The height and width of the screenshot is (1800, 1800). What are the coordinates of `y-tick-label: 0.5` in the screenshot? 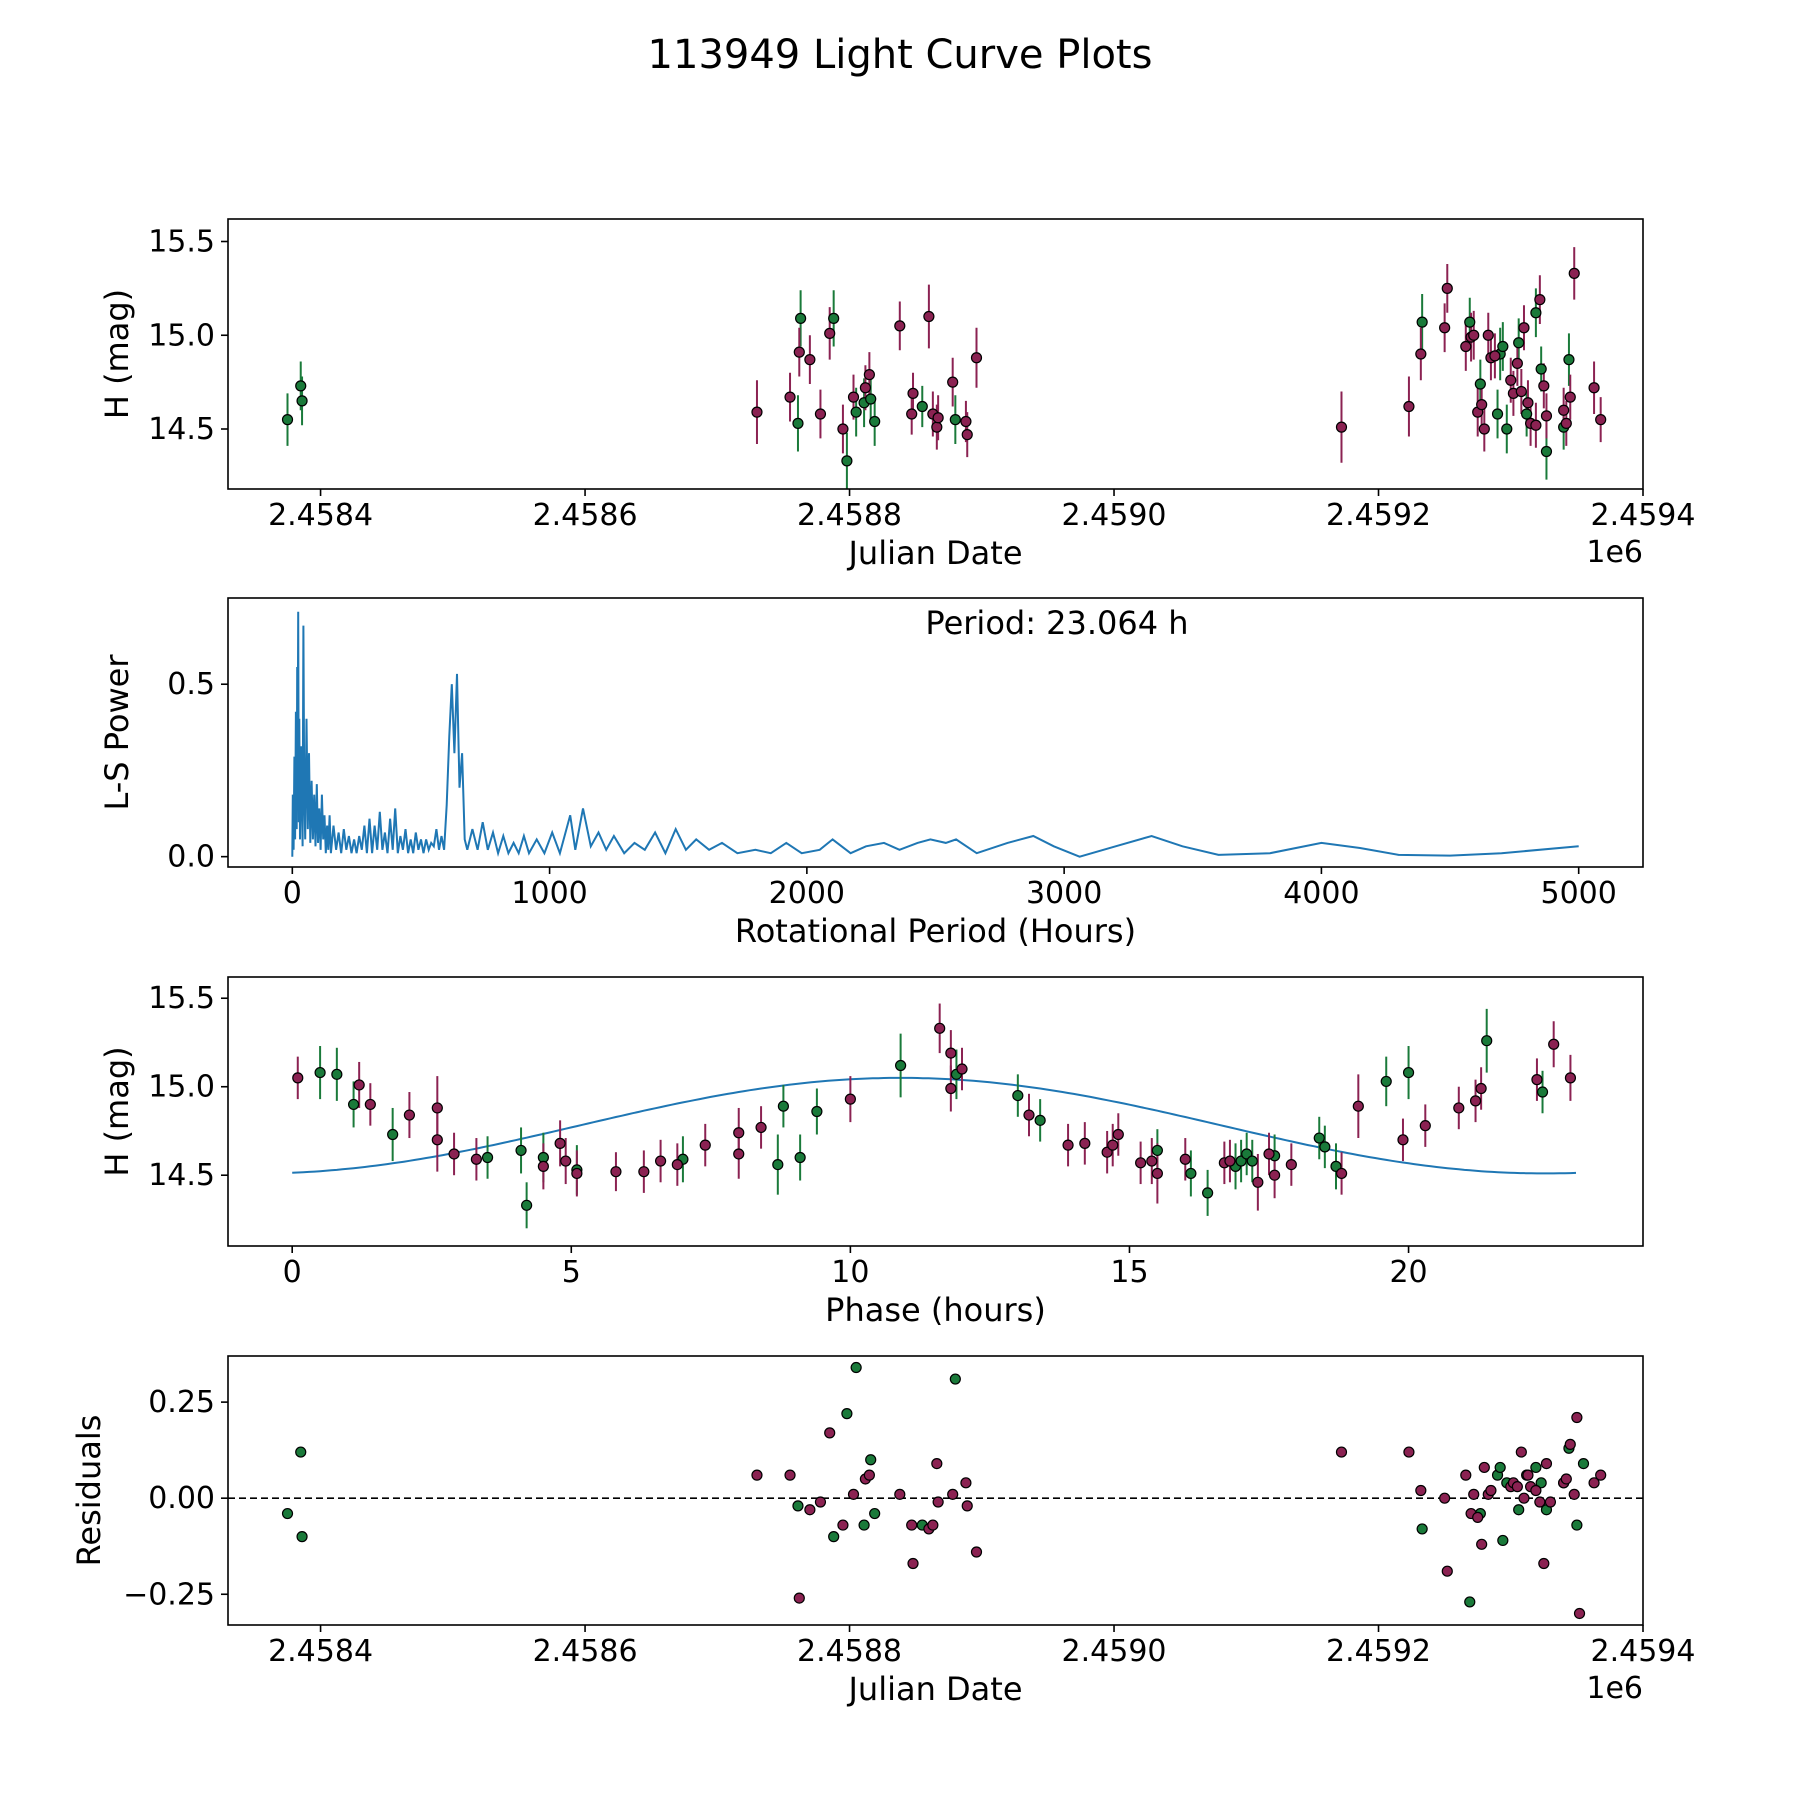 It's located at (191, 684).